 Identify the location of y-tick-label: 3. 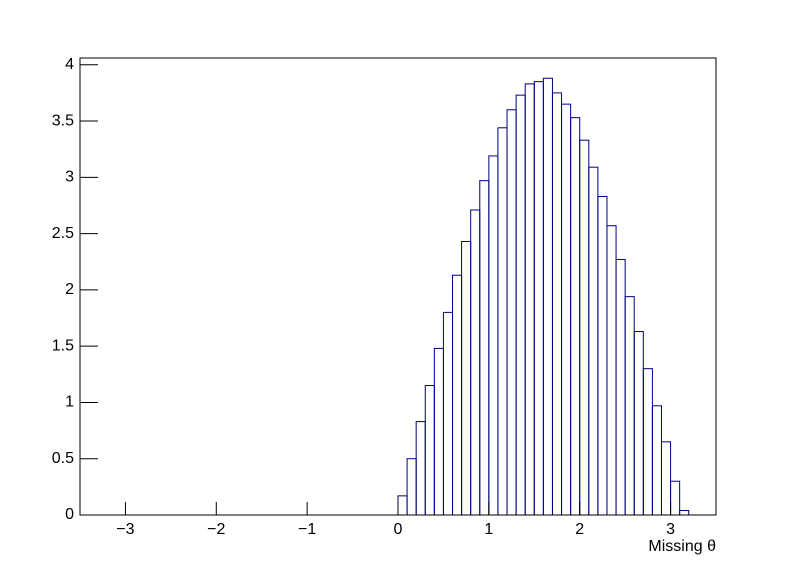
(69, 177).